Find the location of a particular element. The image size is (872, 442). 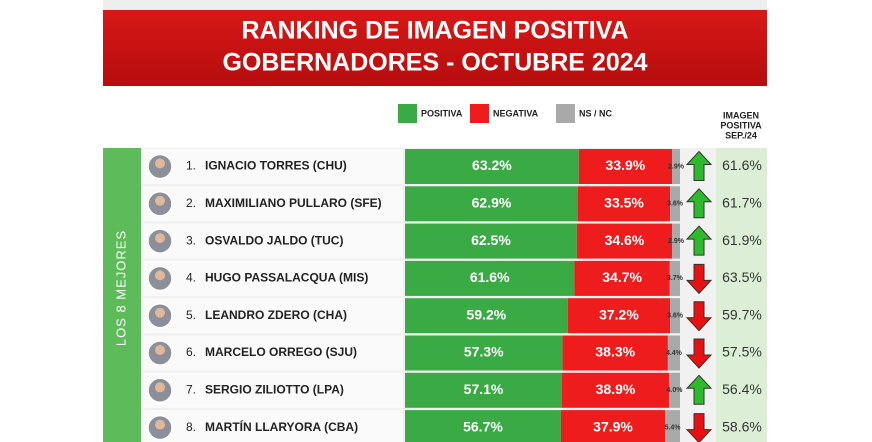

category-label: OSVALDO JALDO (TUC) is located at coordinates (274, 240).